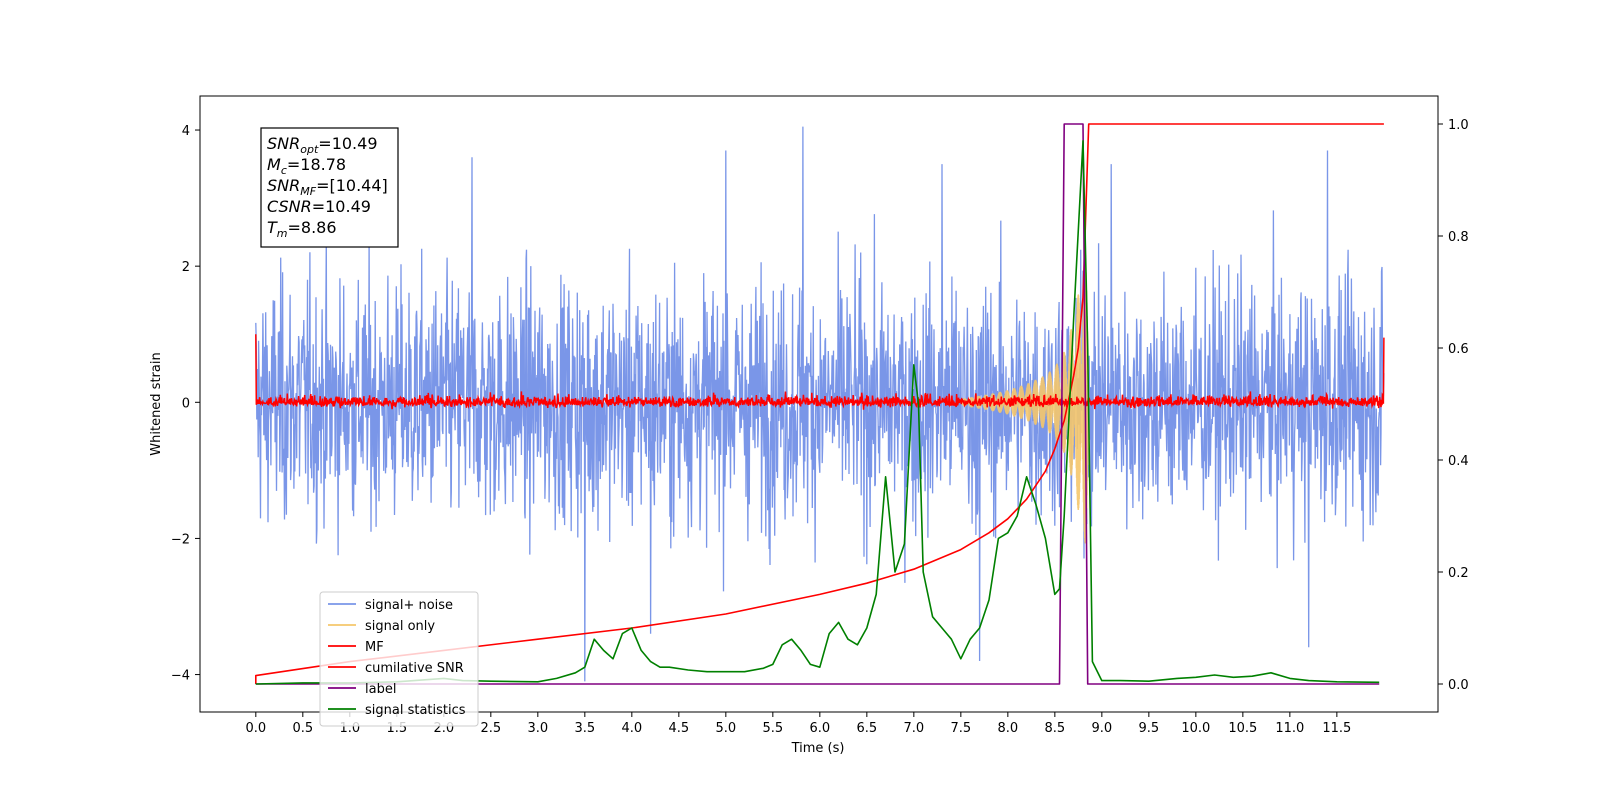 The width and height of the screenshot is (1600, 800). I want to click on x-tick-label: 9.5, so click(1149, 728).